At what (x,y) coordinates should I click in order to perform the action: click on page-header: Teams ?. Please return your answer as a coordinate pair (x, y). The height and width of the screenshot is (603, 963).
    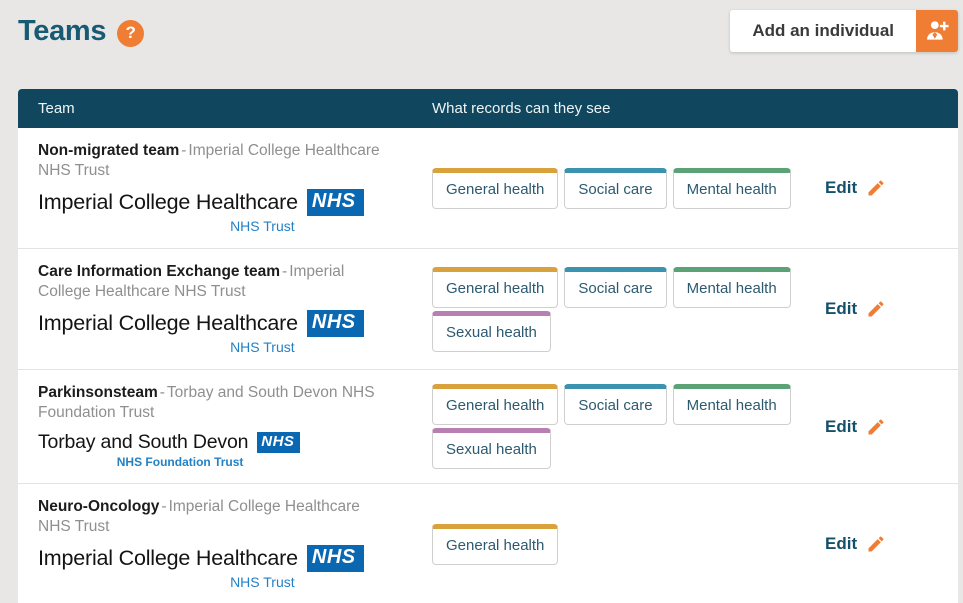
    Looking at the image, I should click on (481, 24).